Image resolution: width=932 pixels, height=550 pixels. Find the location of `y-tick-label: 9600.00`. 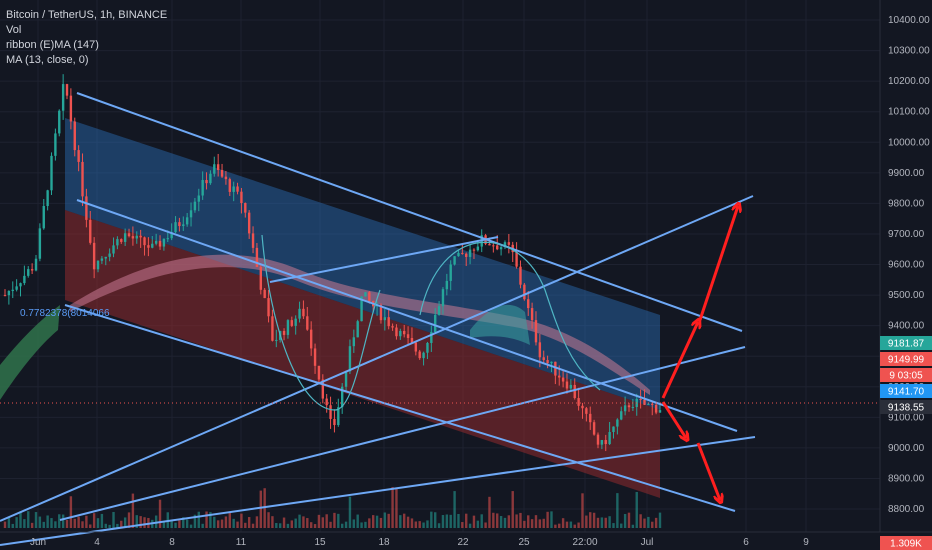

y-tick-label: 9600.00 is located at coordinates (906, 265).